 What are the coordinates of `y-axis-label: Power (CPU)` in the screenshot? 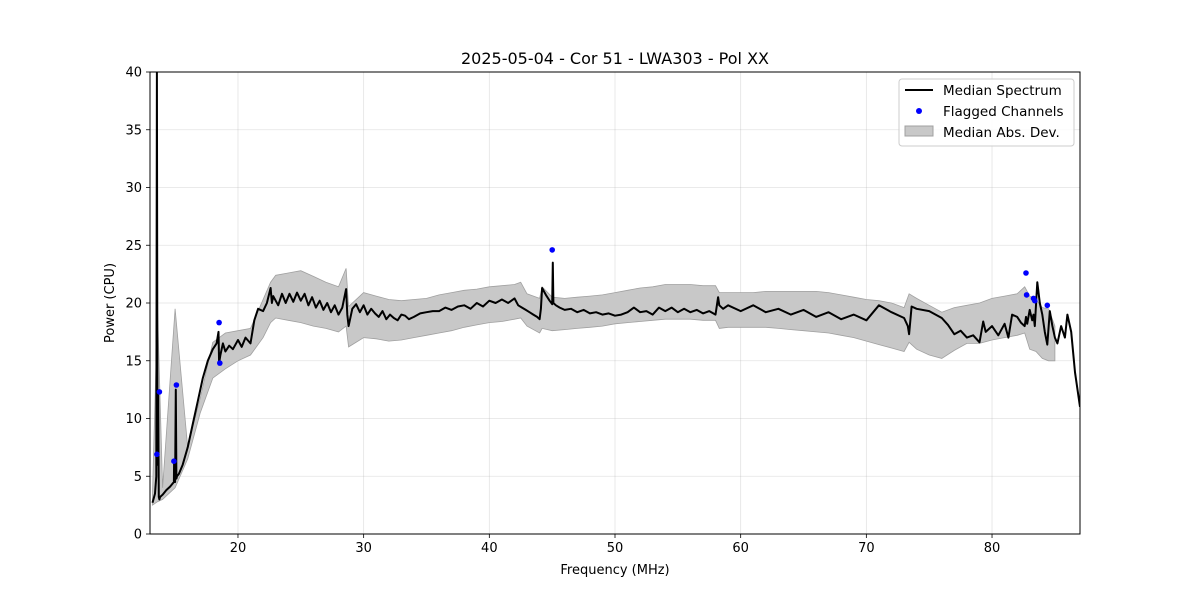 It's located at (110, 303).